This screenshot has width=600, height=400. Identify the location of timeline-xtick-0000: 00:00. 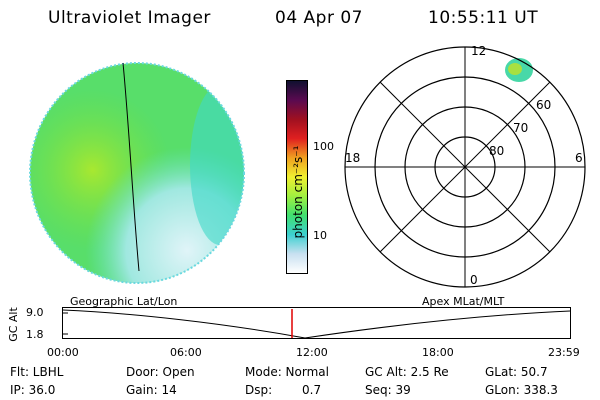
(63, 352).